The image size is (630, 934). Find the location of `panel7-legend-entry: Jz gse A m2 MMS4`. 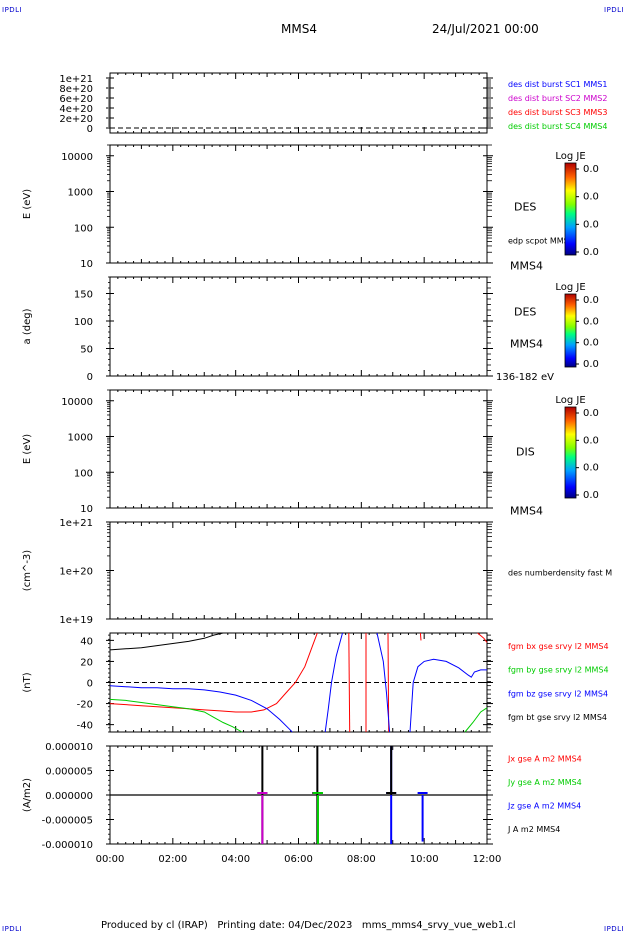

panel7-legend-entry: Jz gse A m2 MMS4 is located at coordinates (544, 806).